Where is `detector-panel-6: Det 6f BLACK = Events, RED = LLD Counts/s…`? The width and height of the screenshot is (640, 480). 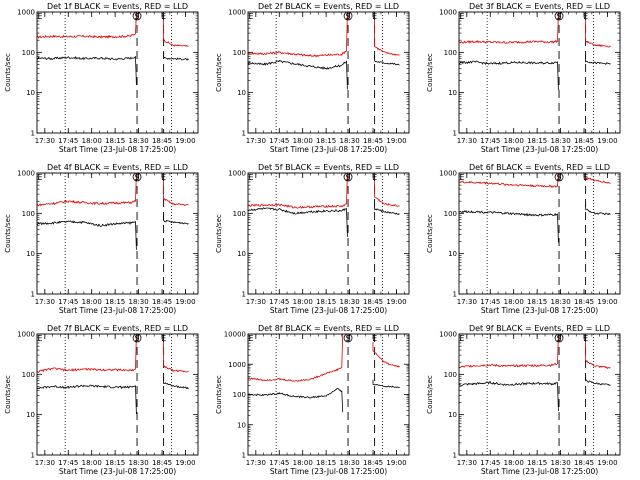 detector-panel-6: Det 6f BLACK = Events, RED = LLD Counts/s… is located at coordinates (523, 239).